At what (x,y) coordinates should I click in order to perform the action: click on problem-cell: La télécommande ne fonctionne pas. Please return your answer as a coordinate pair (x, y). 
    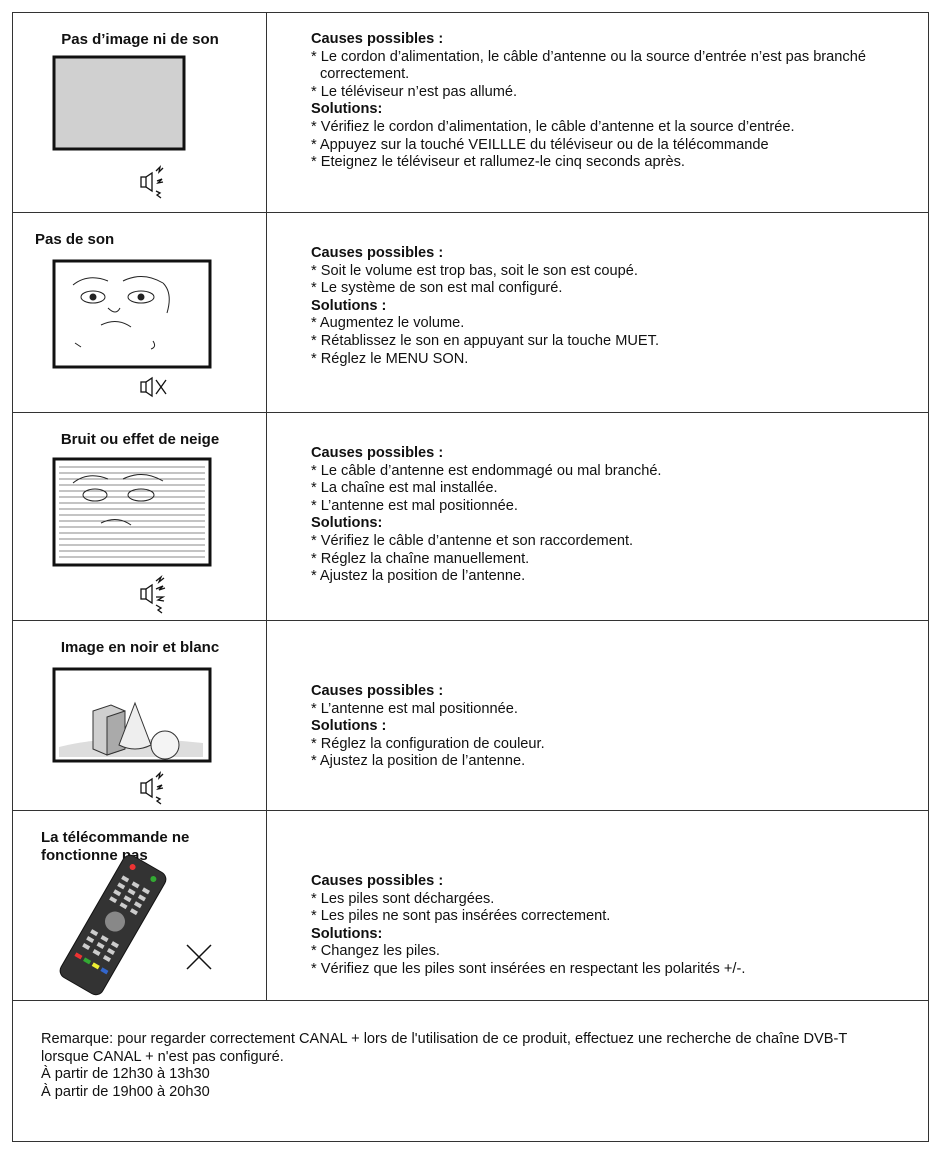
    Looking at the image, I should click on (140, 905).